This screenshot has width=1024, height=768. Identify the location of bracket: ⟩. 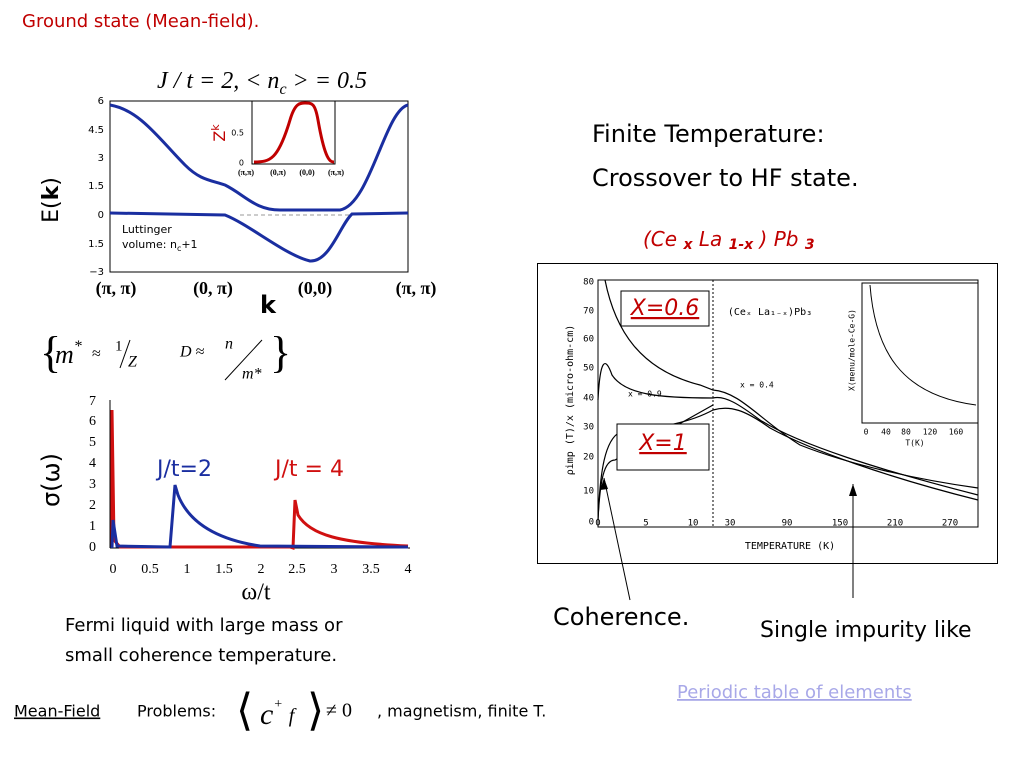
(315, 710).